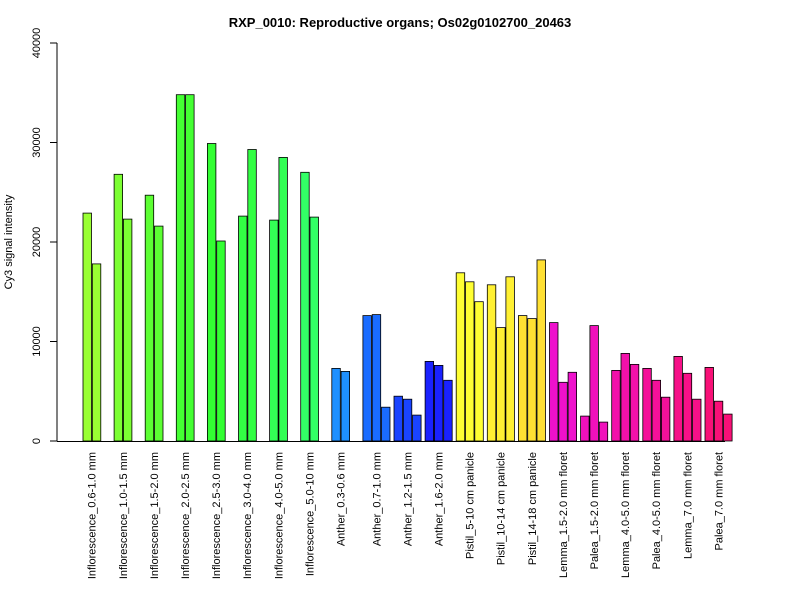 The width and height of the screenshot is (800, 600). What do you see at coordinates (564, 515) in the screenshot?
I see `category-label: Lemma_1.5-2.0 mm floret` at bounding box center [564, 515].